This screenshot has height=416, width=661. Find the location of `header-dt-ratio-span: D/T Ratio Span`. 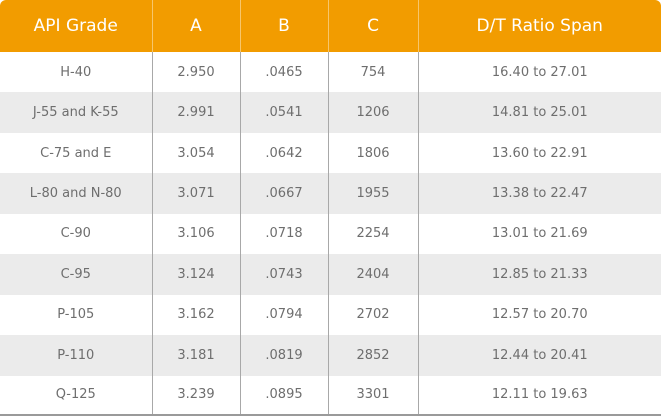

header-dt-ratio-span: D/T Ratio Span is located at coordinates (539, 26).